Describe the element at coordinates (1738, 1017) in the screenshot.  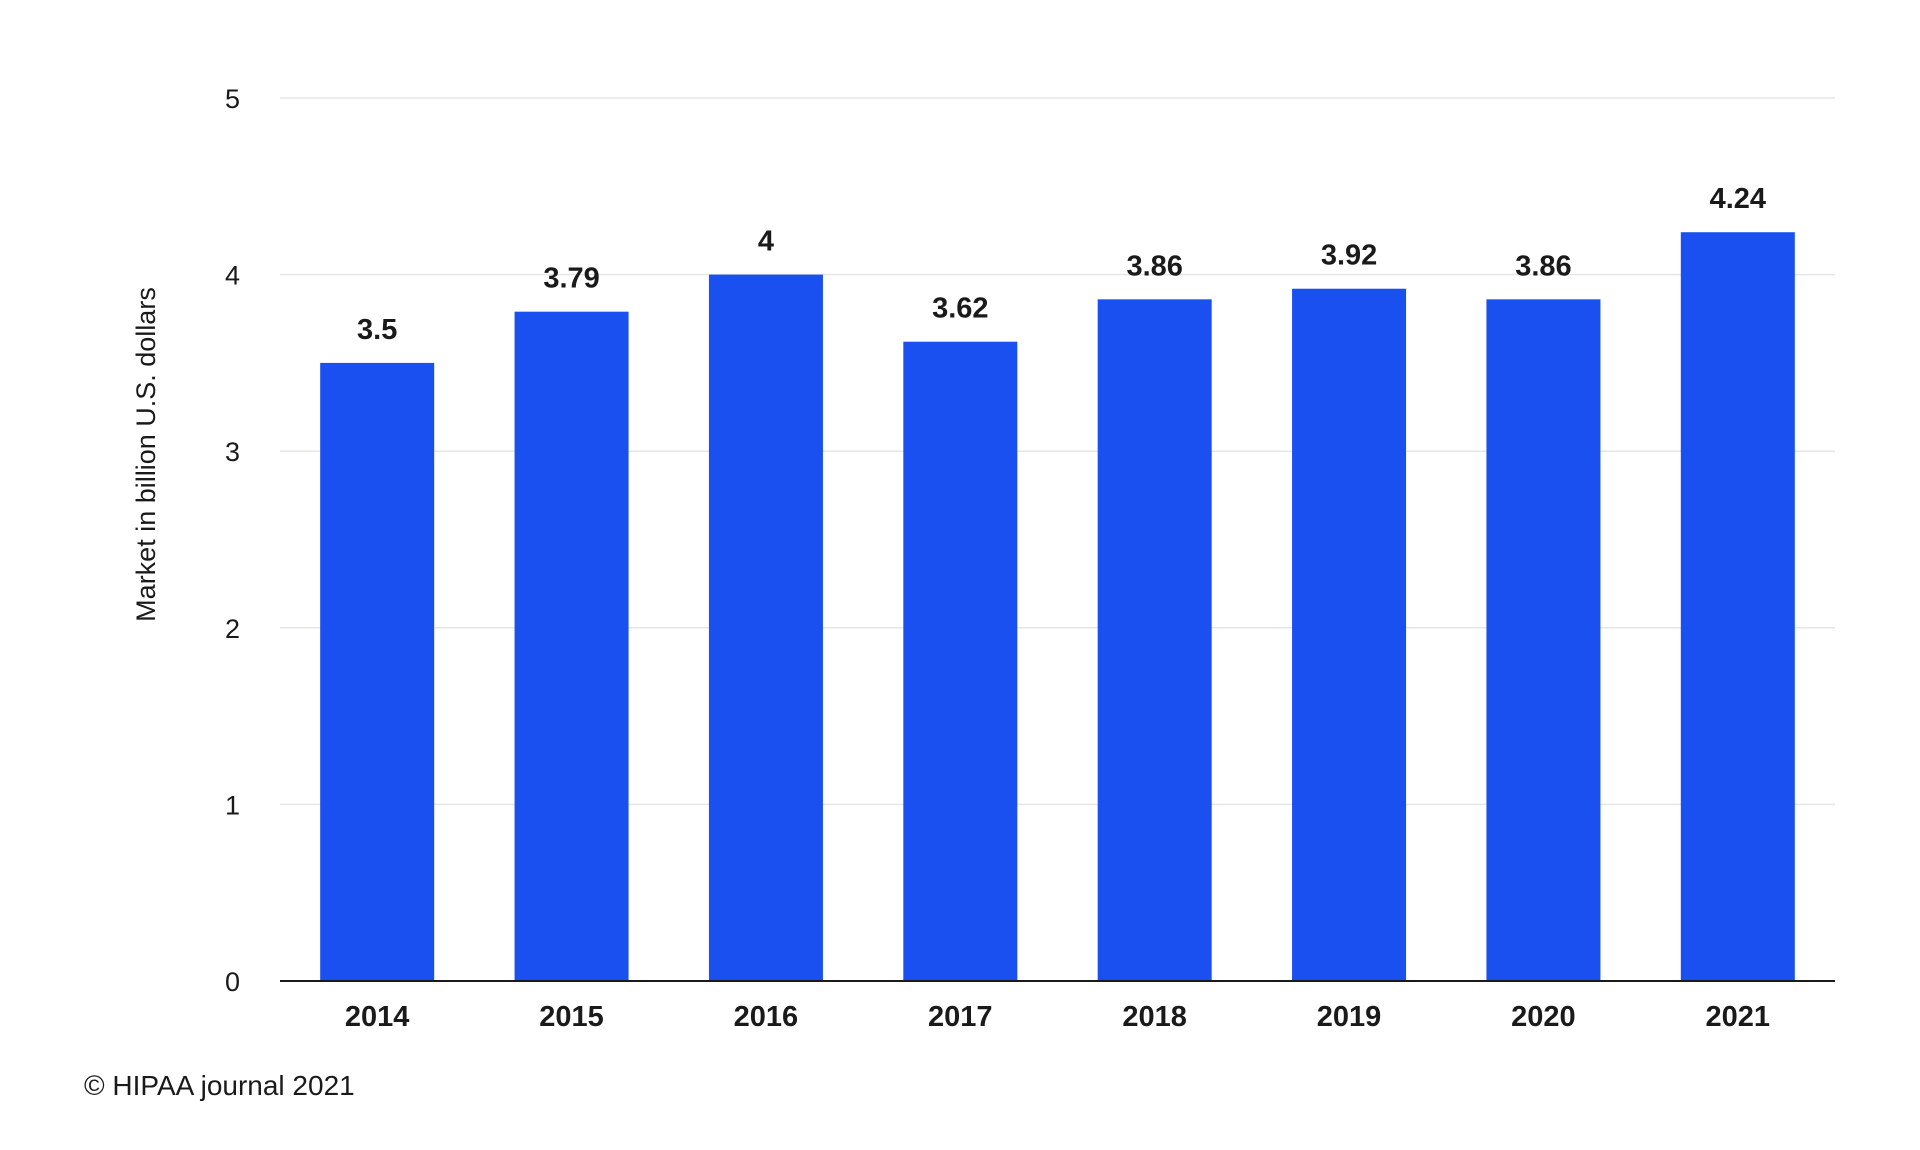
I see `x-tick-label: 2021` at that location.